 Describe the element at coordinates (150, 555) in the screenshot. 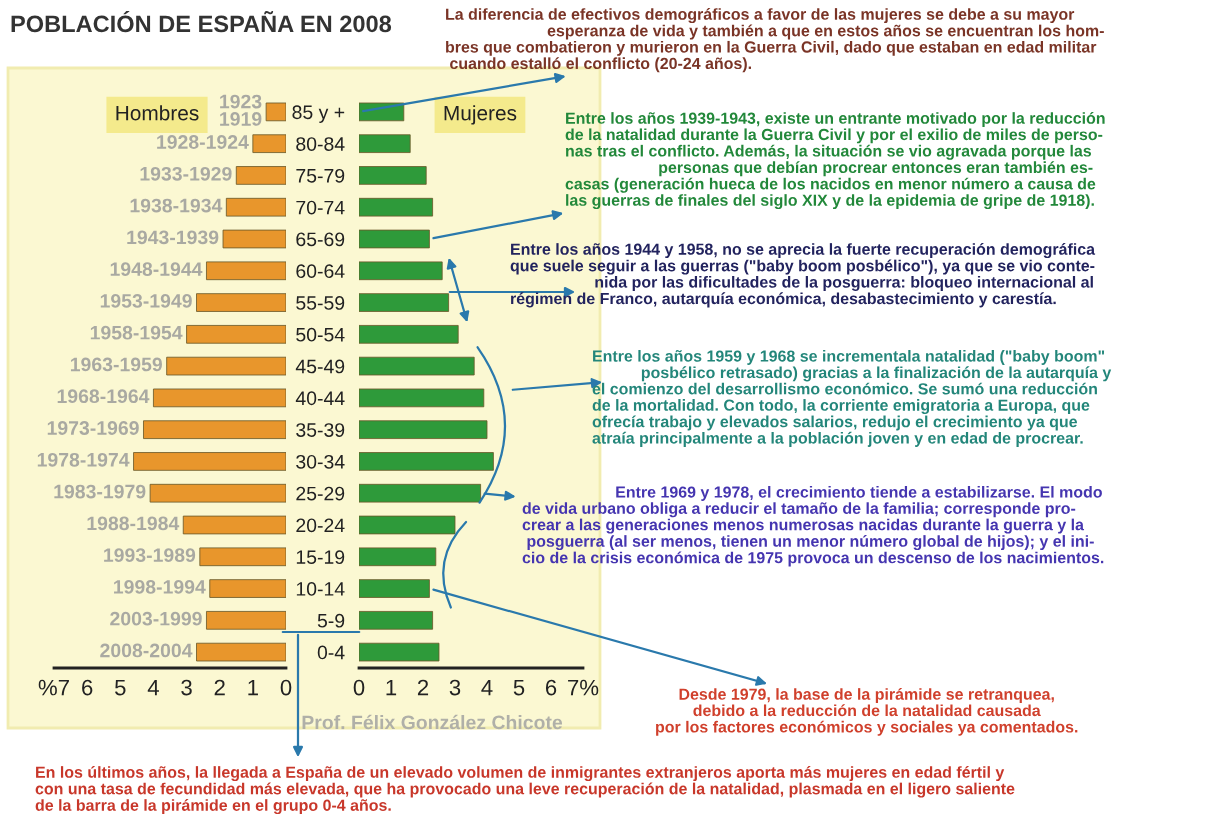

I see `annotation: 1993-1989` at that location.